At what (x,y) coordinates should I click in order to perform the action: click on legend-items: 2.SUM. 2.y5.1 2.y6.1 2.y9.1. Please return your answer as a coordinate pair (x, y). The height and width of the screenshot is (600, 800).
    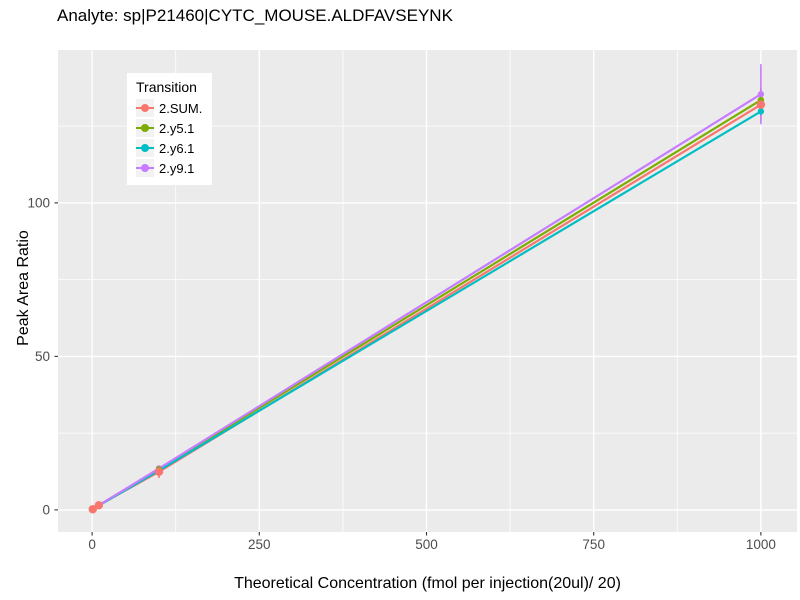
    Looking at the image, I should click on (169, 138).